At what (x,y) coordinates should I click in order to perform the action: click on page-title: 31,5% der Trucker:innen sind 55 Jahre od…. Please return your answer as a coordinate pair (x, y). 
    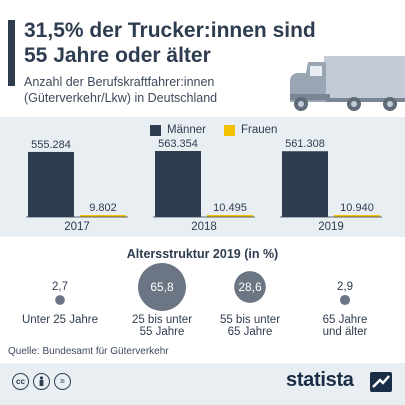
    Looking at the image, I should click on (170, 43).